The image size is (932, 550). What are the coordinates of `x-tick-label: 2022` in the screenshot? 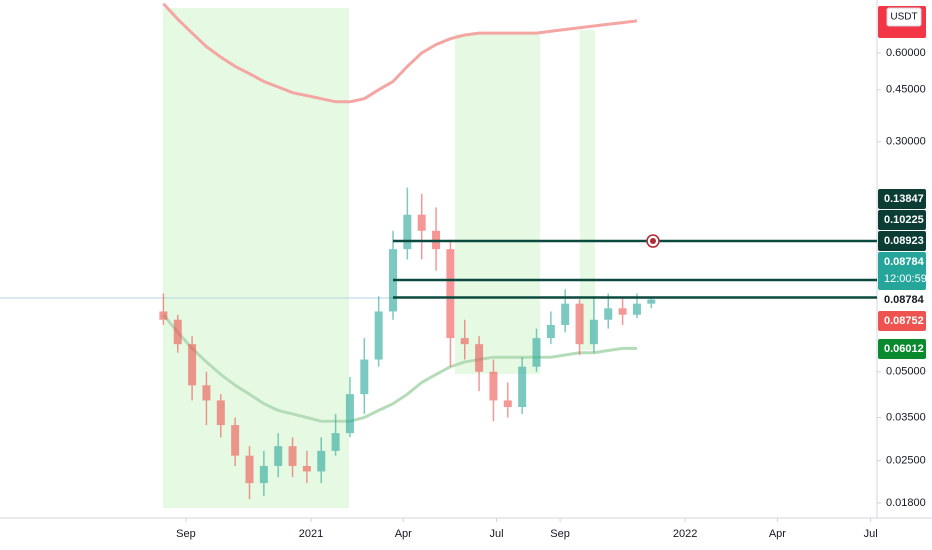 It's located at (685, 534).